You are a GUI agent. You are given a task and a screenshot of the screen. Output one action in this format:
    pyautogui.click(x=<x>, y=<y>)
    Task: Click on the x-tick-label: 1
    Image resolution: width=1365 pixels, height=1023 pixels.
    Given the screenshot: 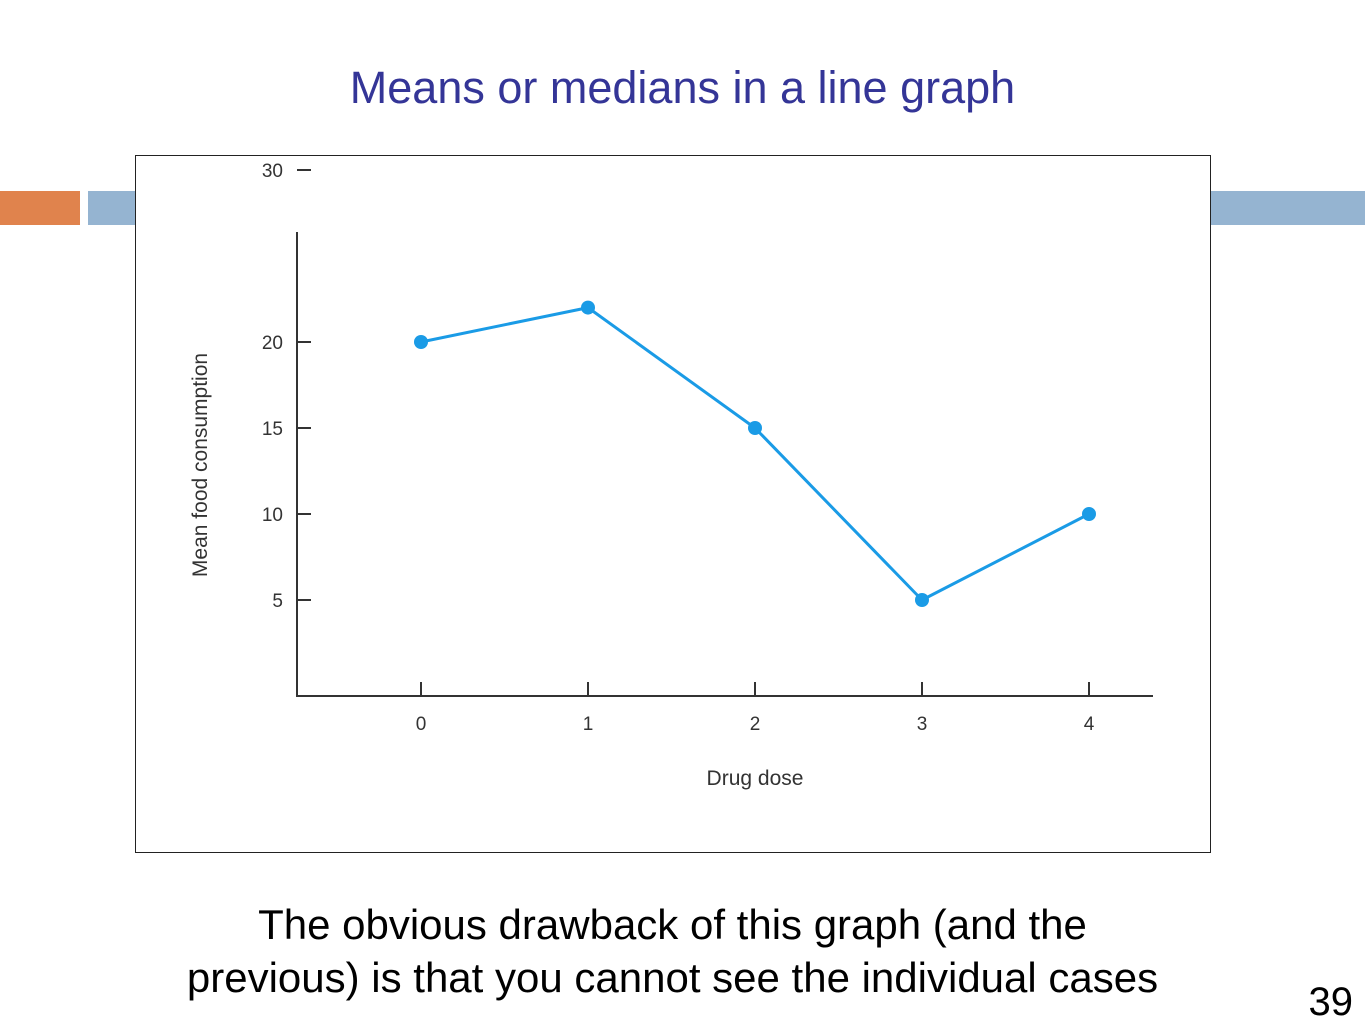 What is the action you would take?
    pyautogui.click(x=588, y=724)
    